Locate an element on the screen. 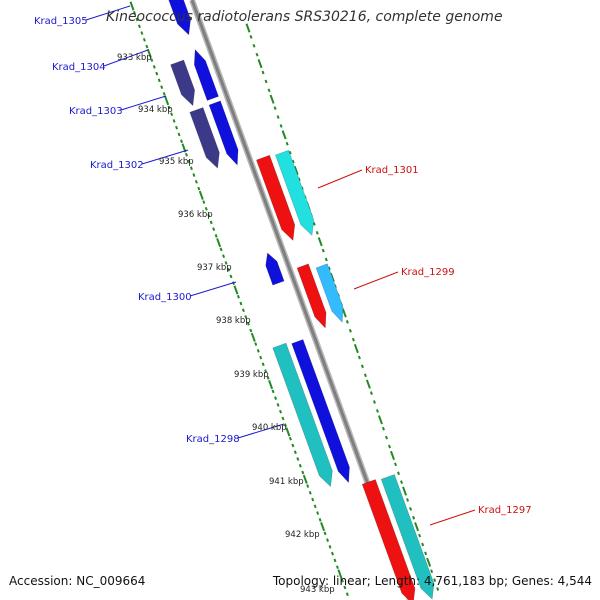 The height and width of the screenshot is (600, 600). scale-label: 933 kbp is located at coordinates (134, 58).